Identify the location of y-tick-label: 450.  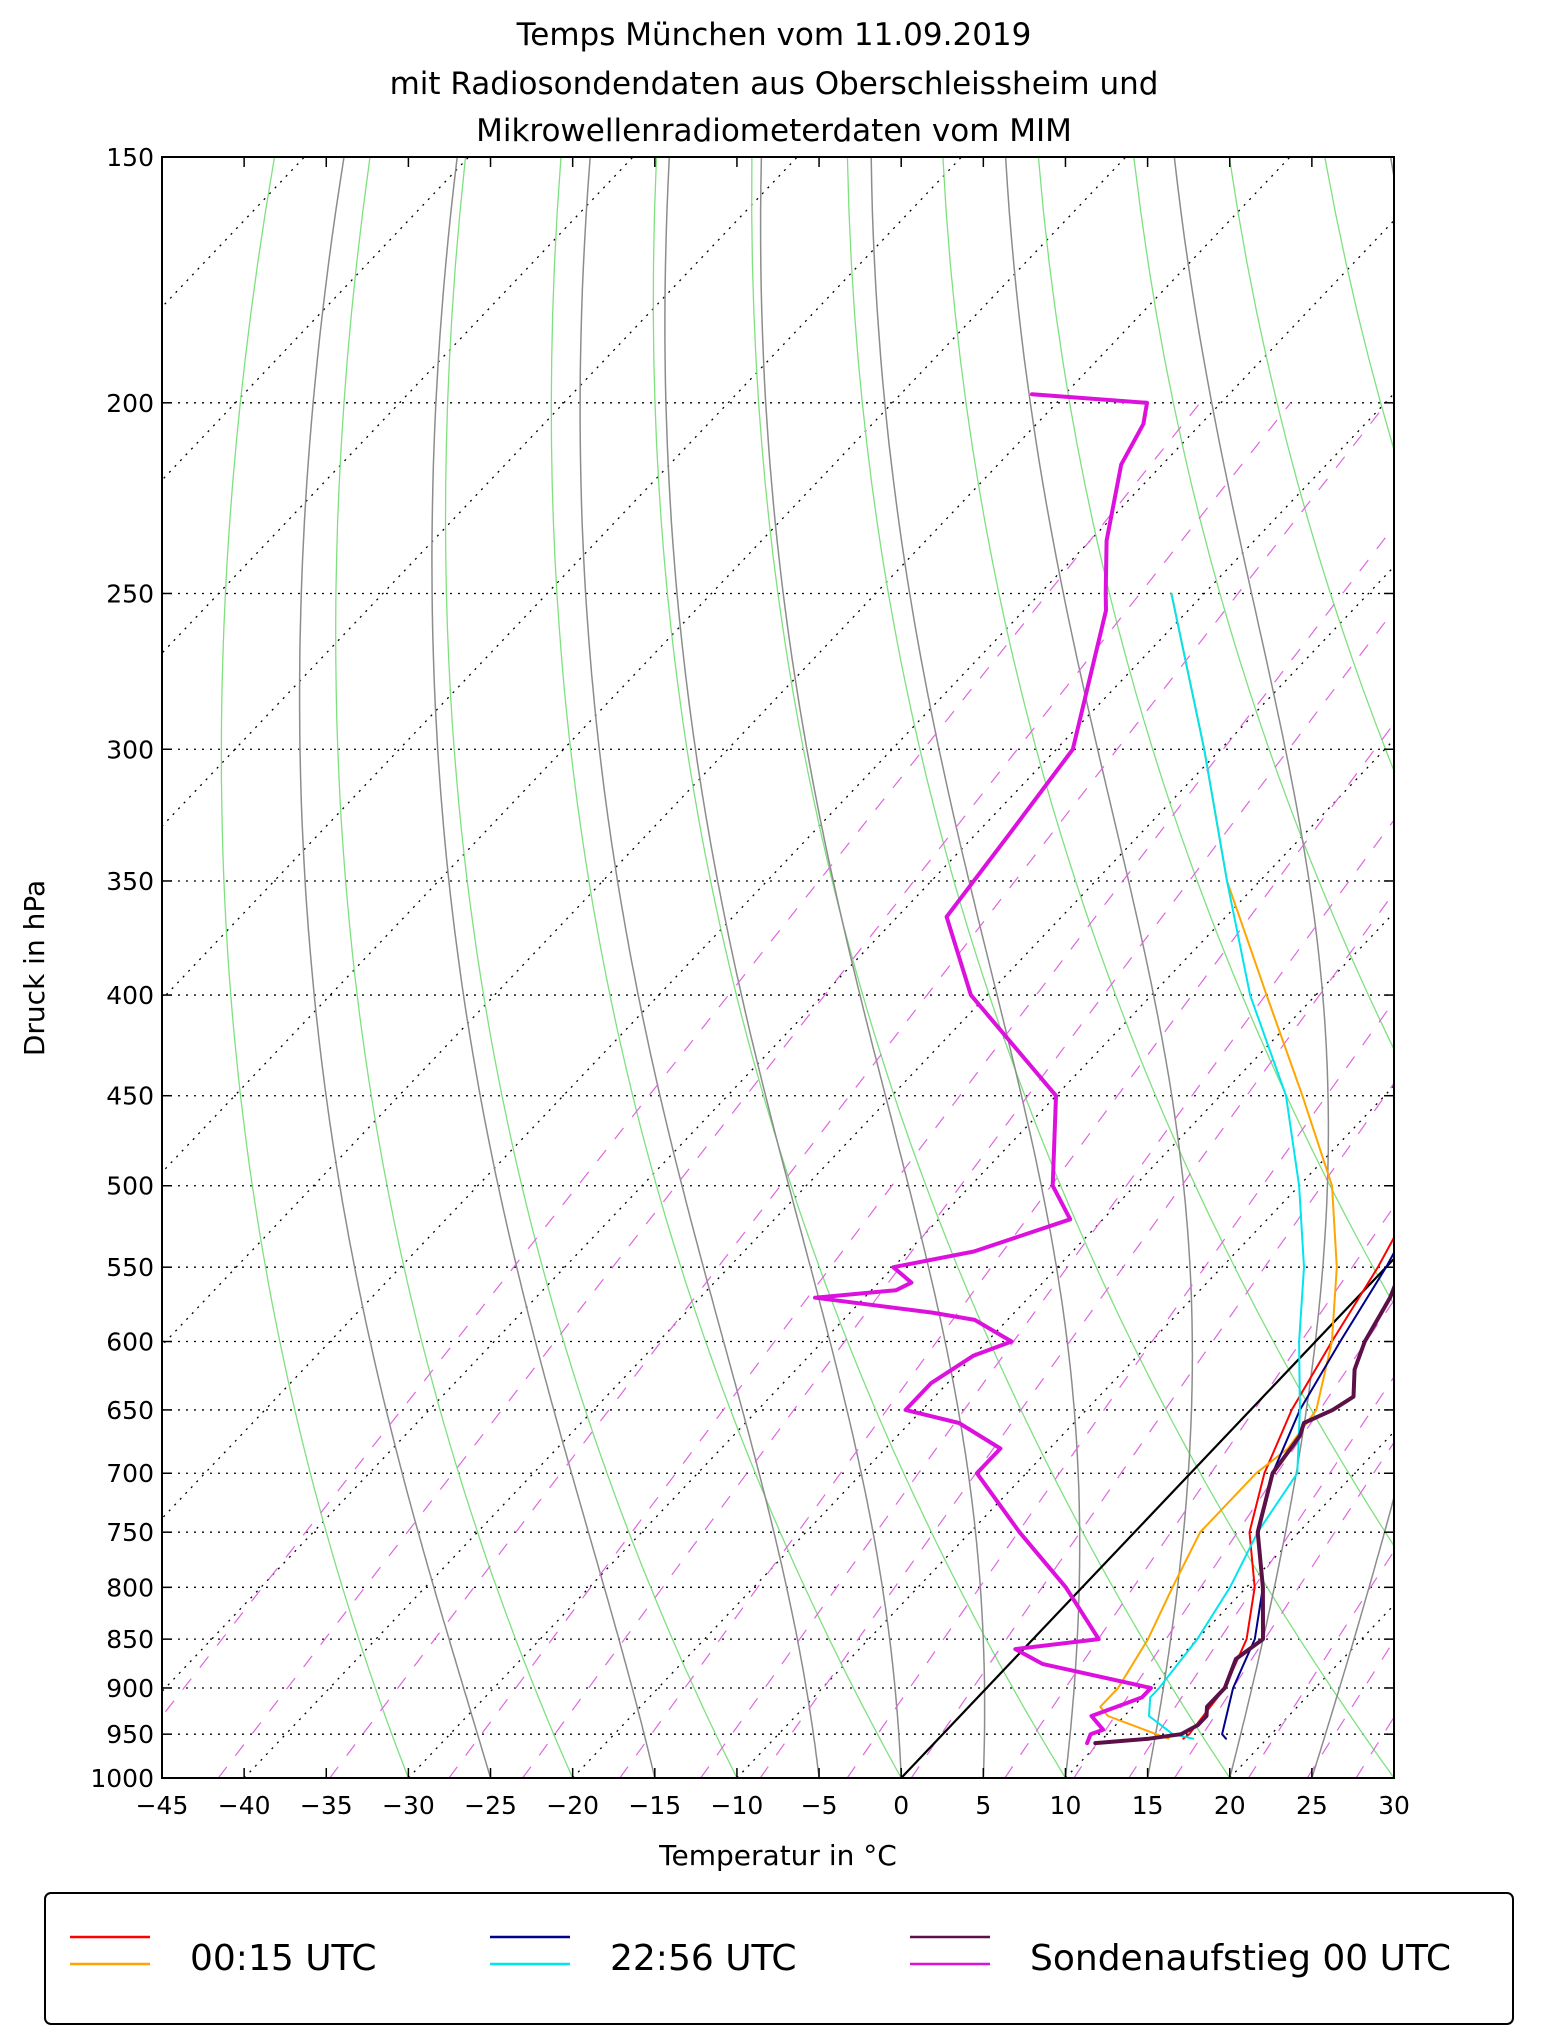
(130, 1096).